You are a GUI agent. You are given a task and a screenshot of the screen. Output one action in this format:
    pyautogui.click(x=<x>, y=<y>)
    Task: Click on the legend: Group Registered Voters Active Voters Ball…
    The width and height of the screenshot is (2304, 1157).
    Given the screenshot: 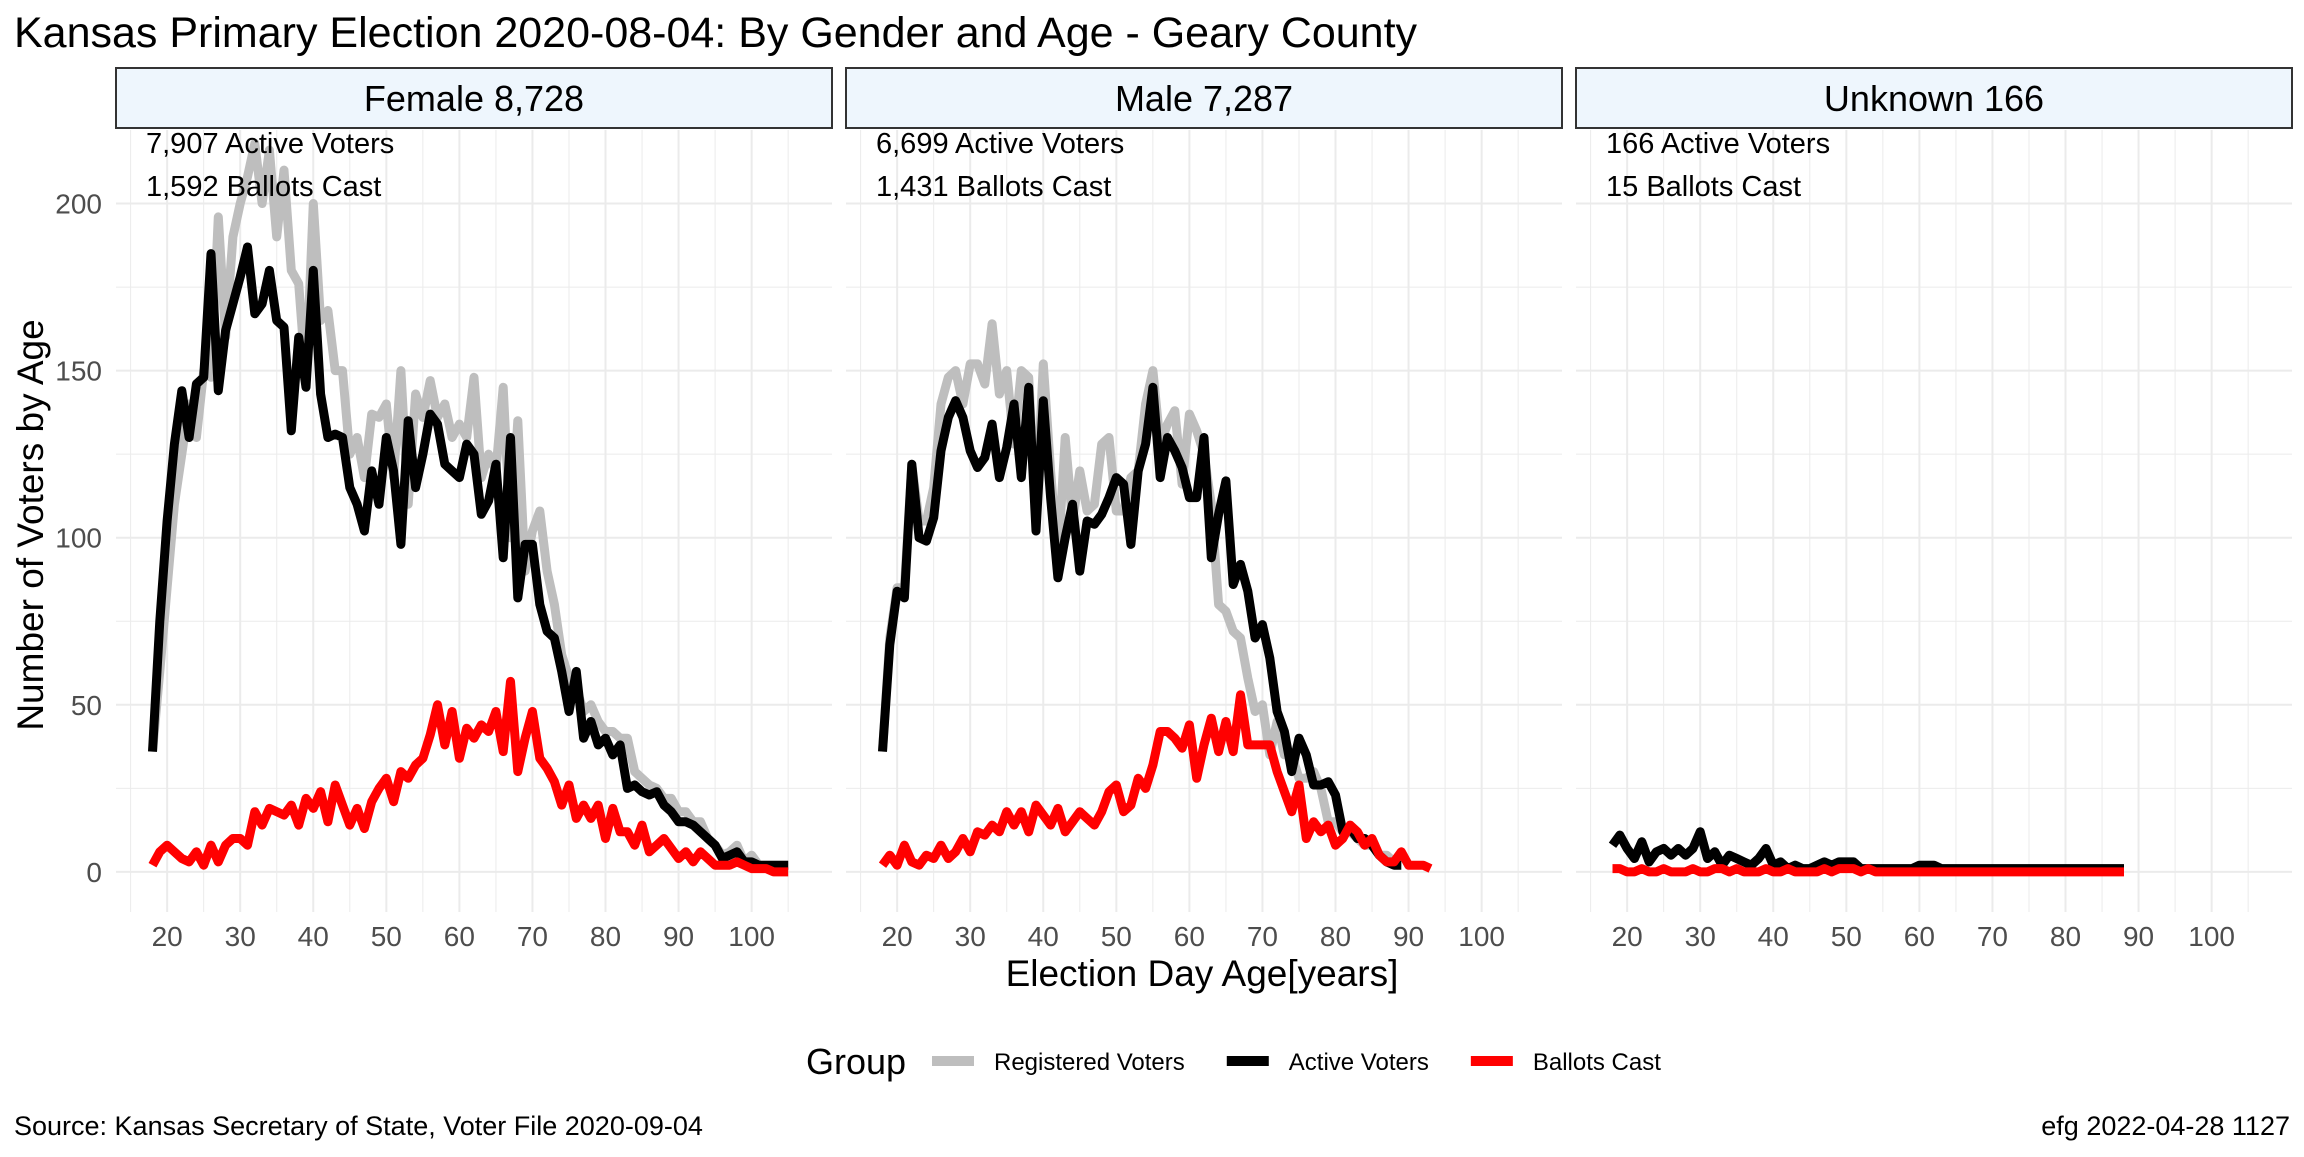 What is the action you would take?
    pyautogui.click(x=1233, y=1061)
    